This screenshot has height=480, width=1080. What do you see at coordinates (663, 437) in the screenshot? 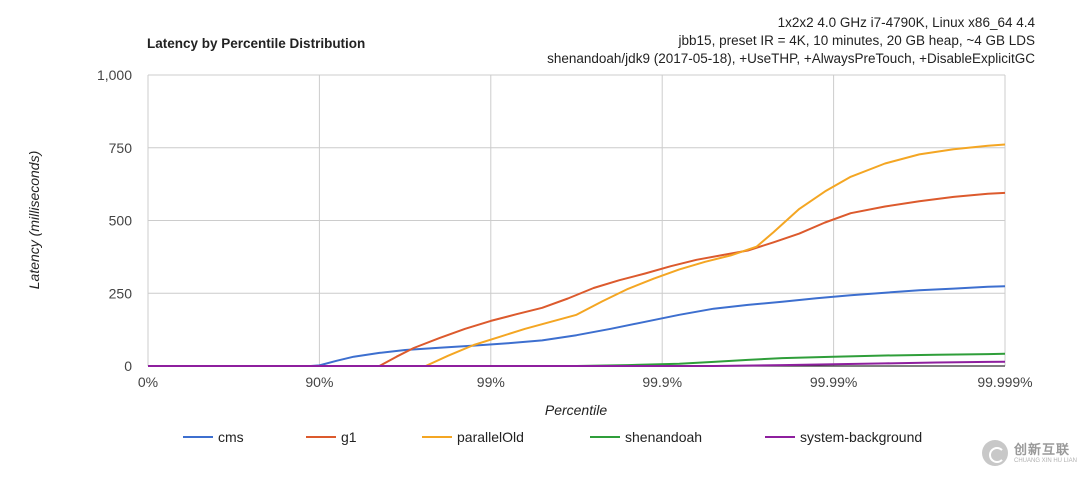
I see `legend-label-shenandoah: shenandoah` at bounding box center [663, 437].